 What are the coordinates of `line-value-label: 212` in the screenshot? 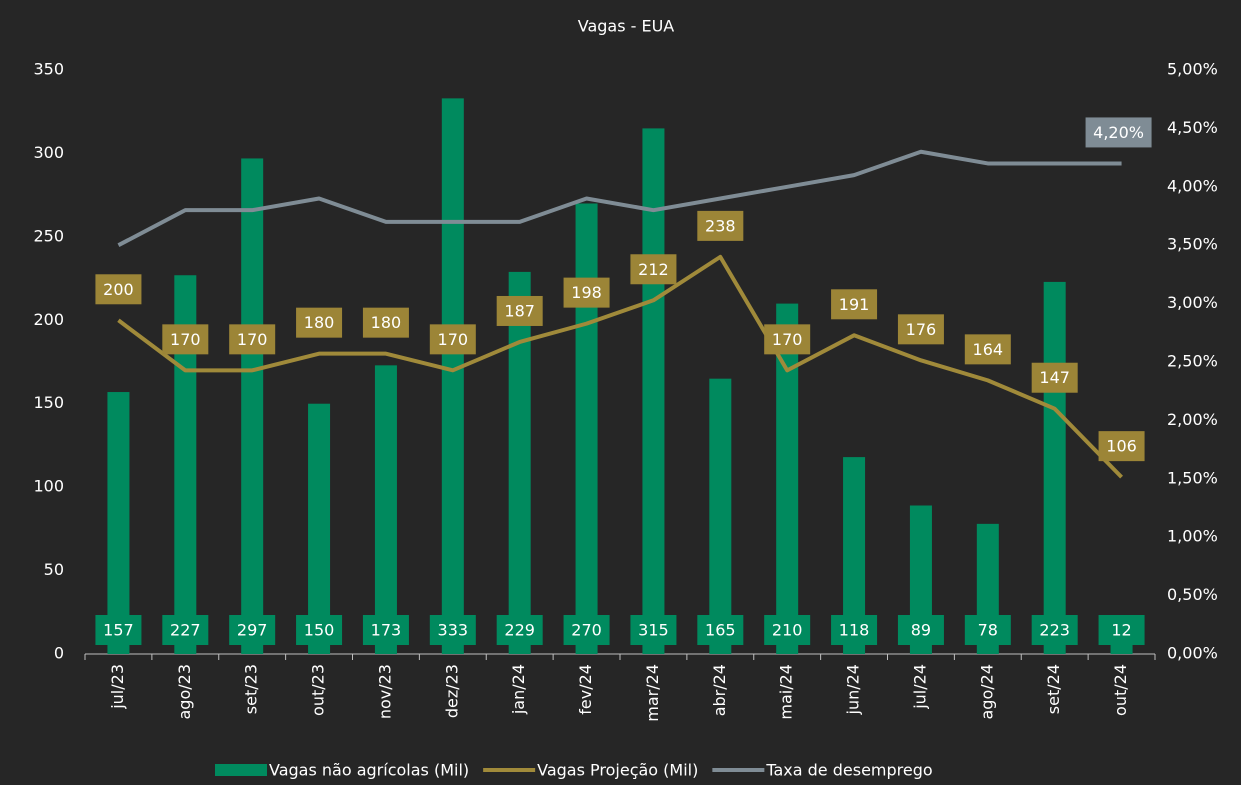 It's located at (653, 269).